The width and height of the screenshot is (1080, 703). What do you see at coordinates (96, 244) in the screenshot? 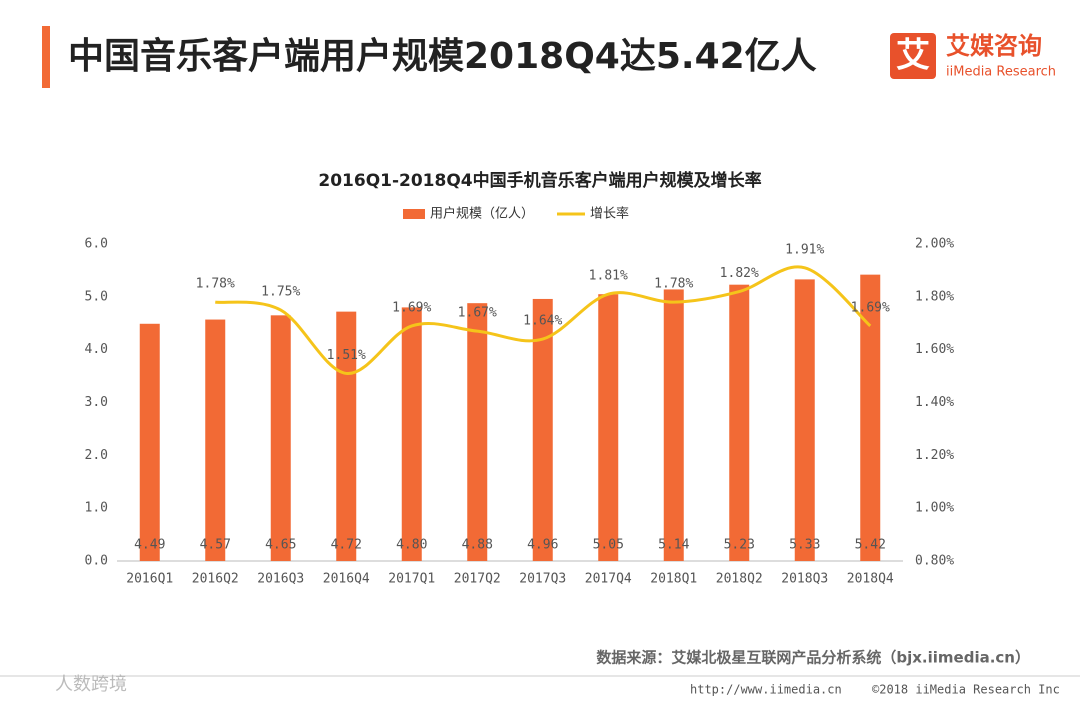
I see `y-tick-label: 6.0` at bounding box center [96, 244].